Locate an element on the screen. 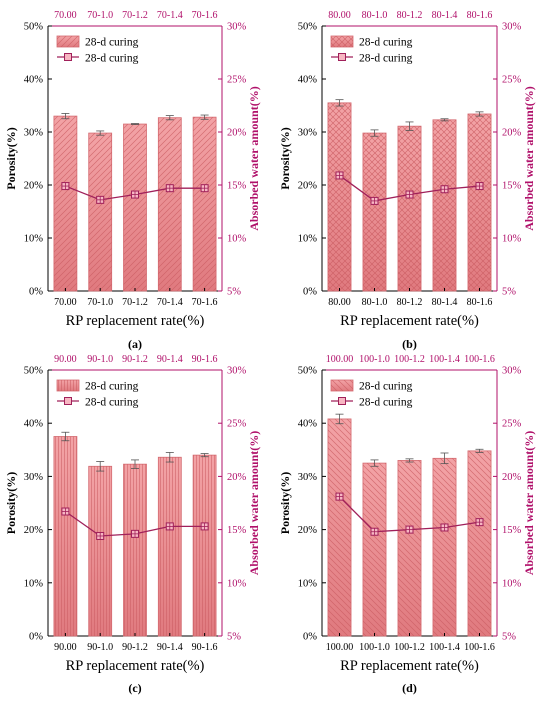 This screenshot has height=704, width=550. x-tick-label: 80-1.2 is located at coordinates (410, 302).